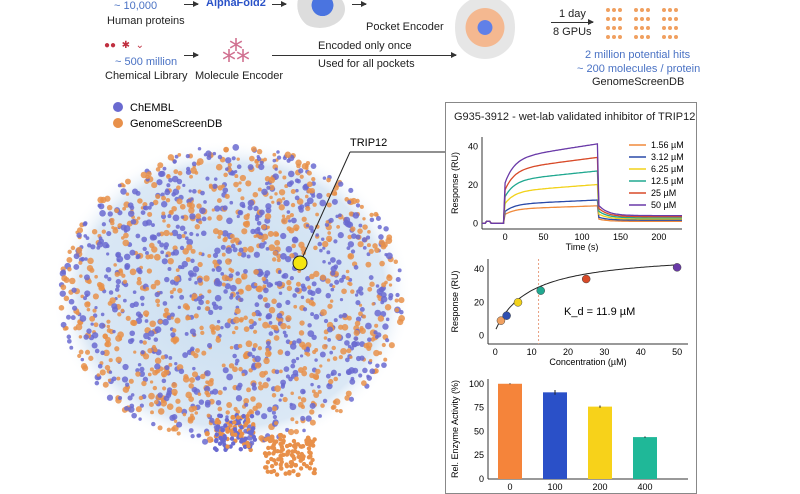 The width and height of the screenshot is (800, 494). What do you see at coordinates (118, 123) in the screenshot?
I see `legend-marker-genomescreendb` at bounding box center [118, 123].